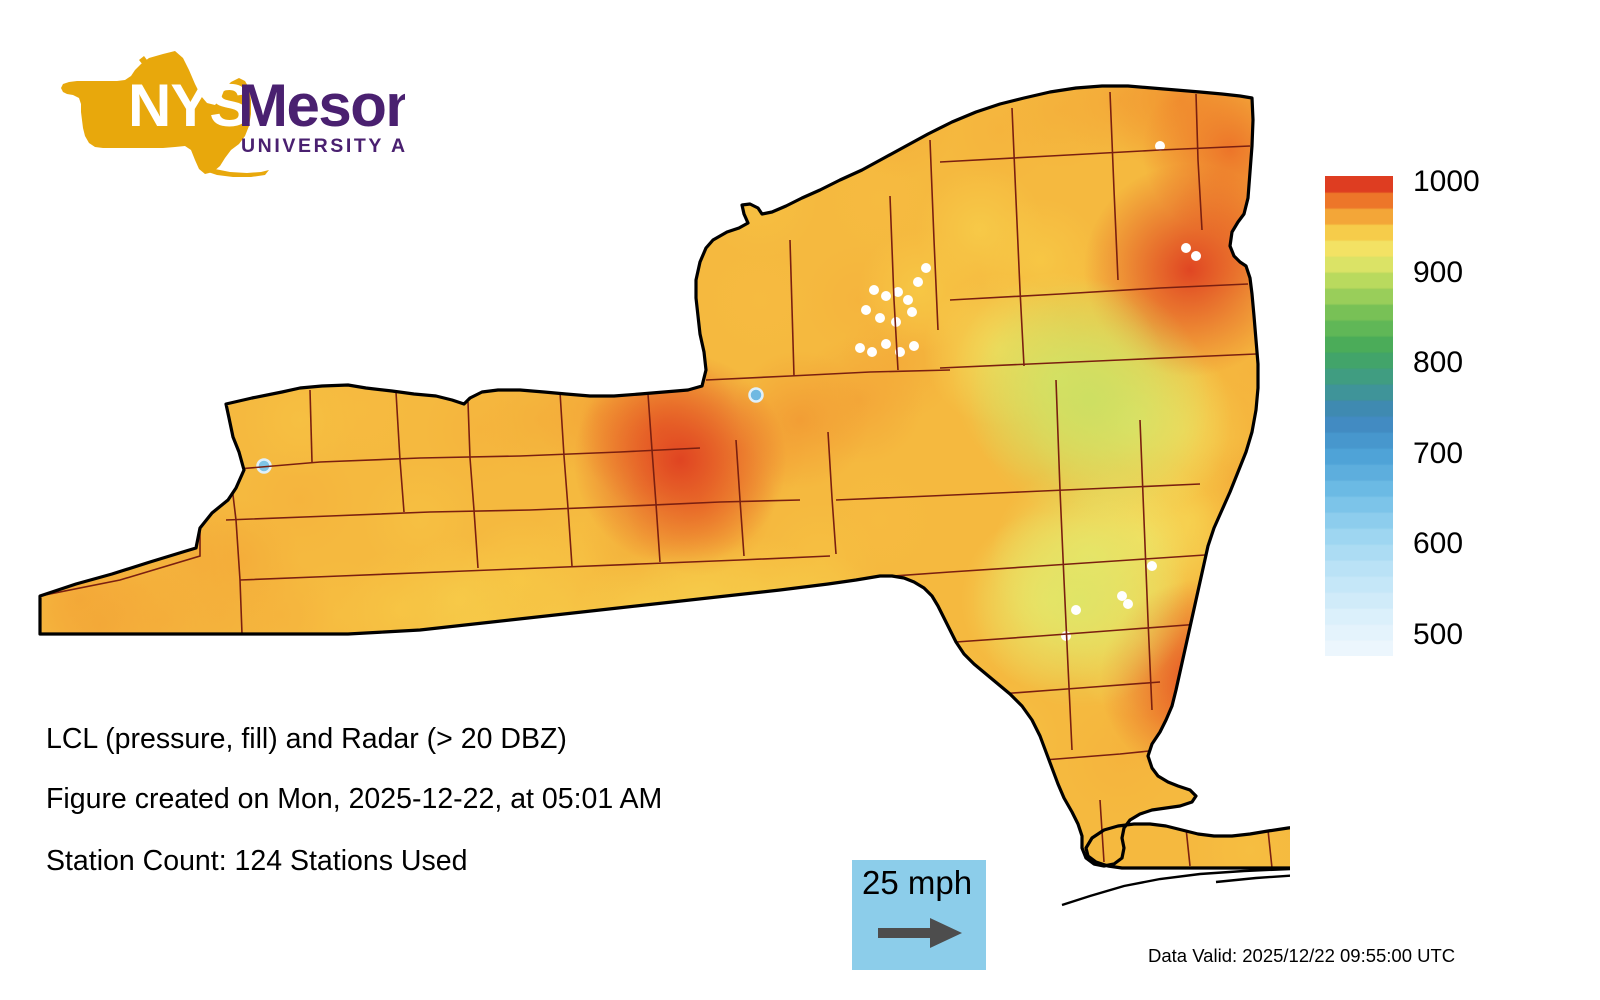 This screenshot has width=1600, height=1000. Describe the element at coordinates (1076, 610) in the screenshot. I see `radar-echo-light` at that location.